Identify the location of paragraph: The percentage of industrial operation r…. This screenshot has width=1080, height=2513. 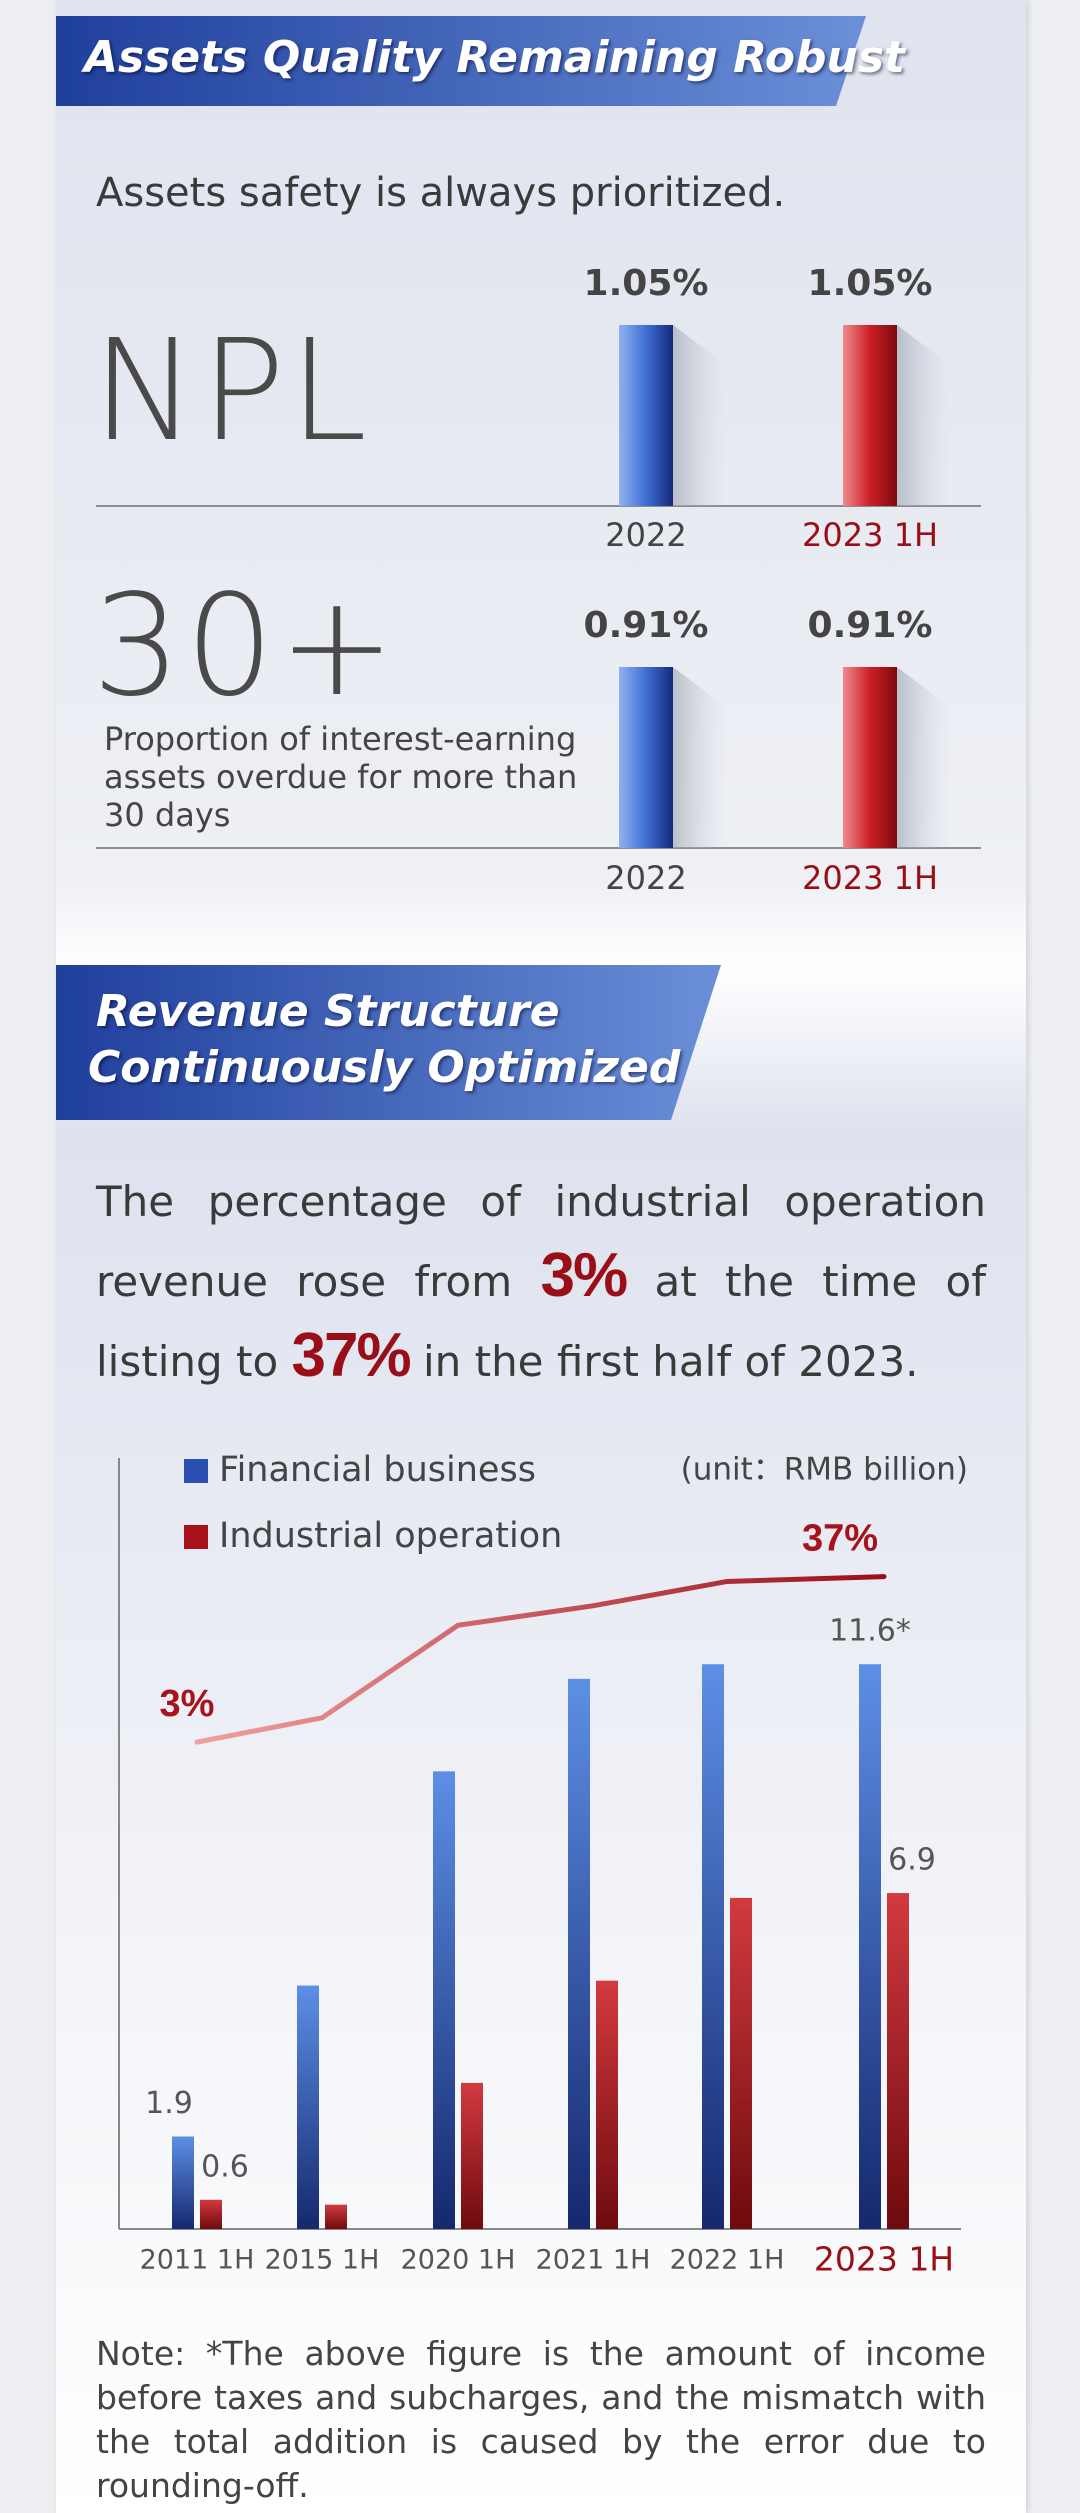
(541, 1282).